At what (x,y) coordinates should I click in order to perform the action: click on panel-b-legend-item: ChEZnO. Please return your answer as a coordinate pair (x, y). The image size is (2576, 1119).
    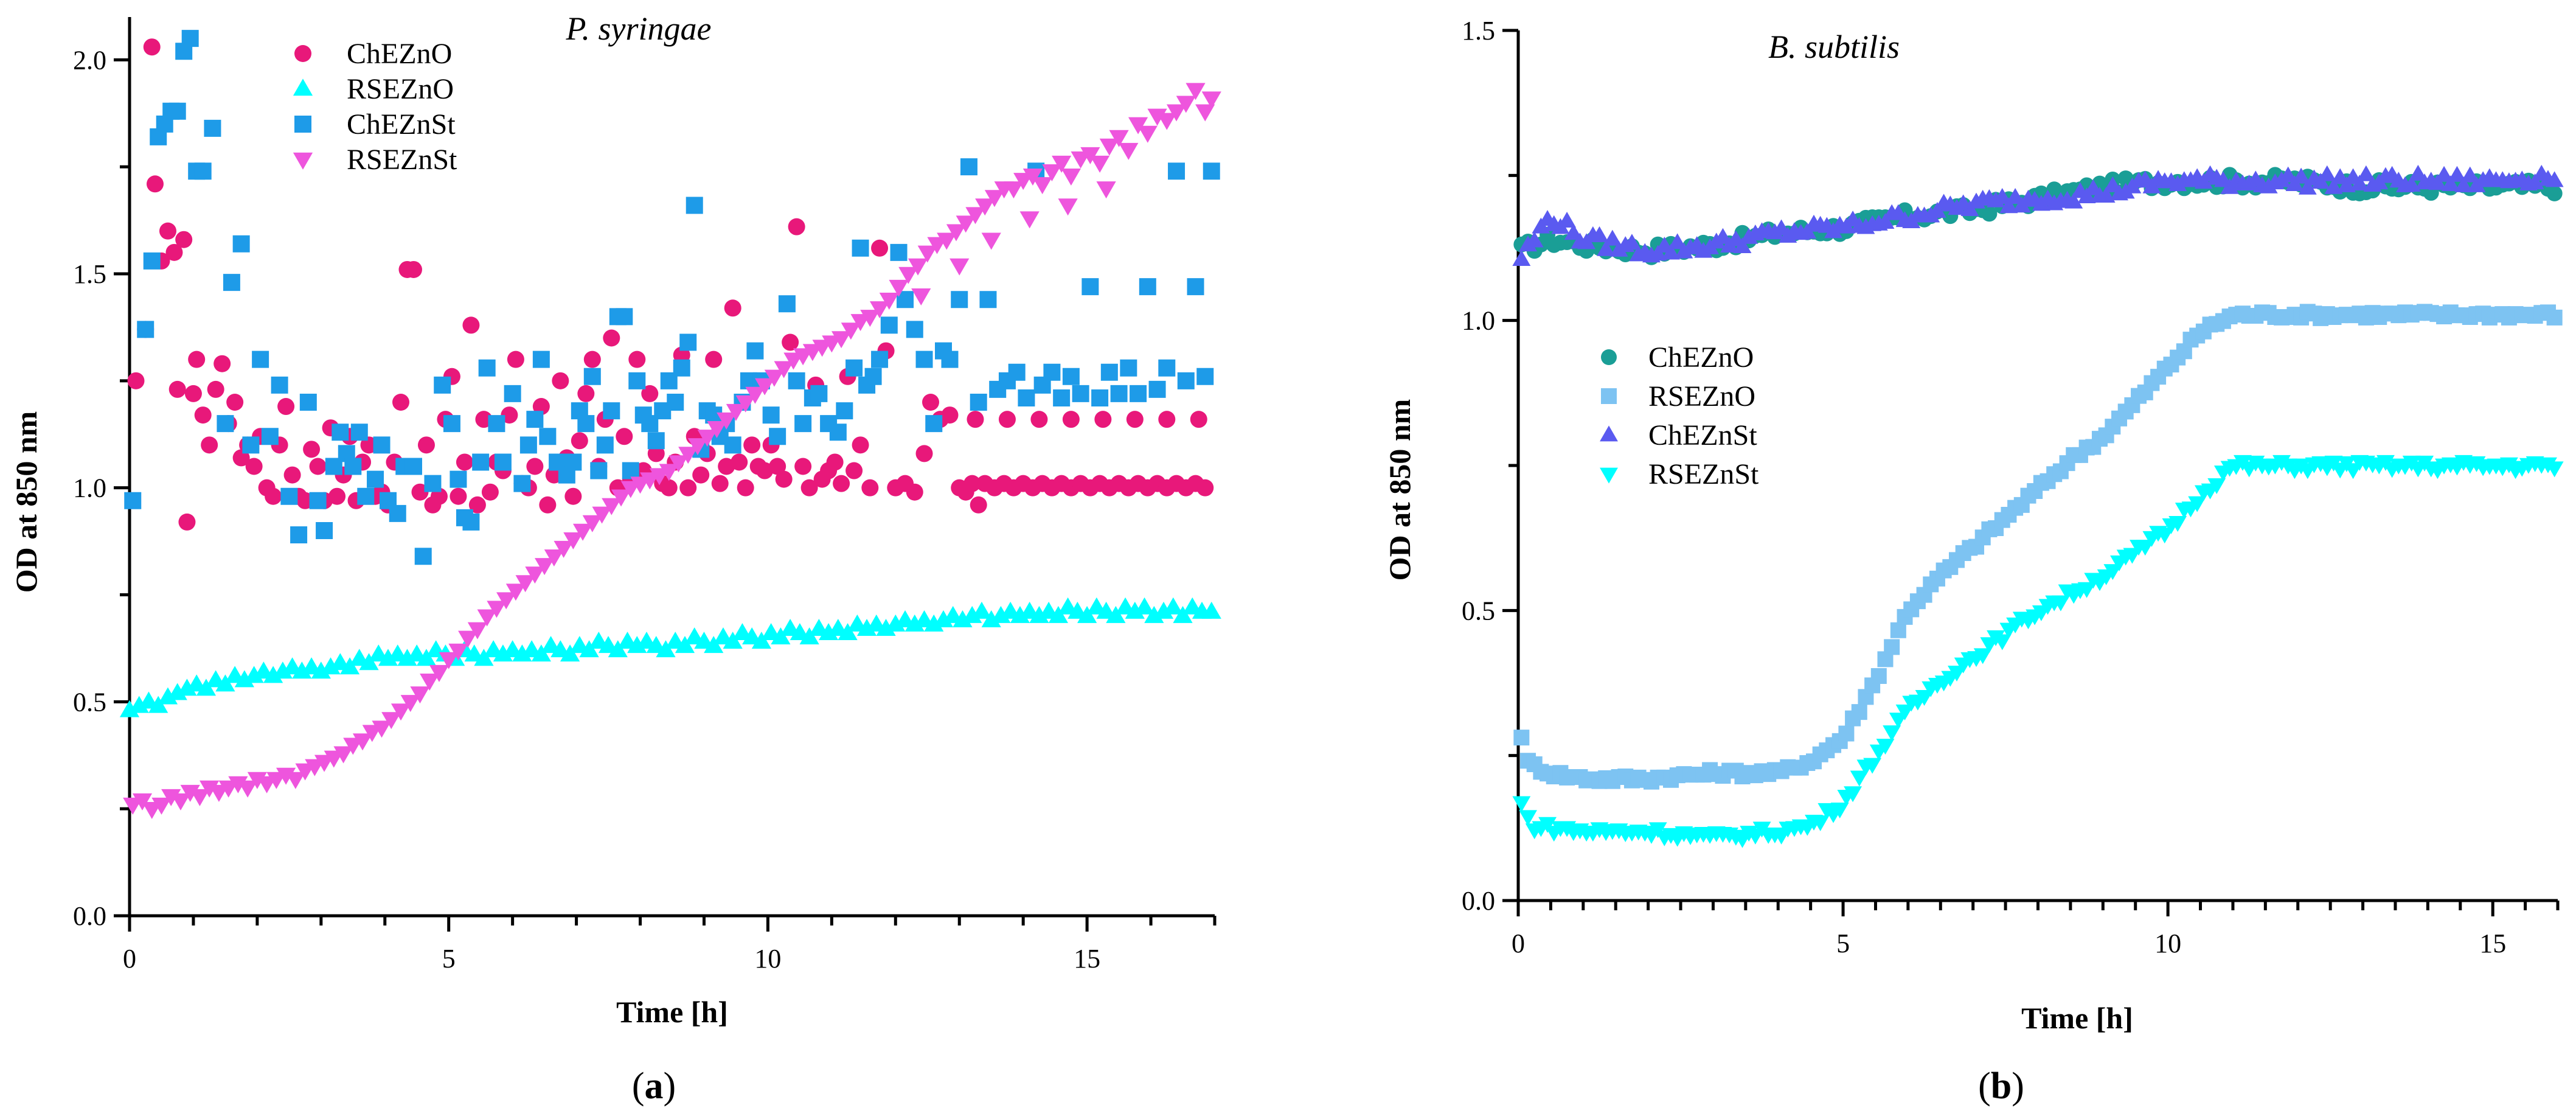
    Looking at the image, I should click on (1677, 357).